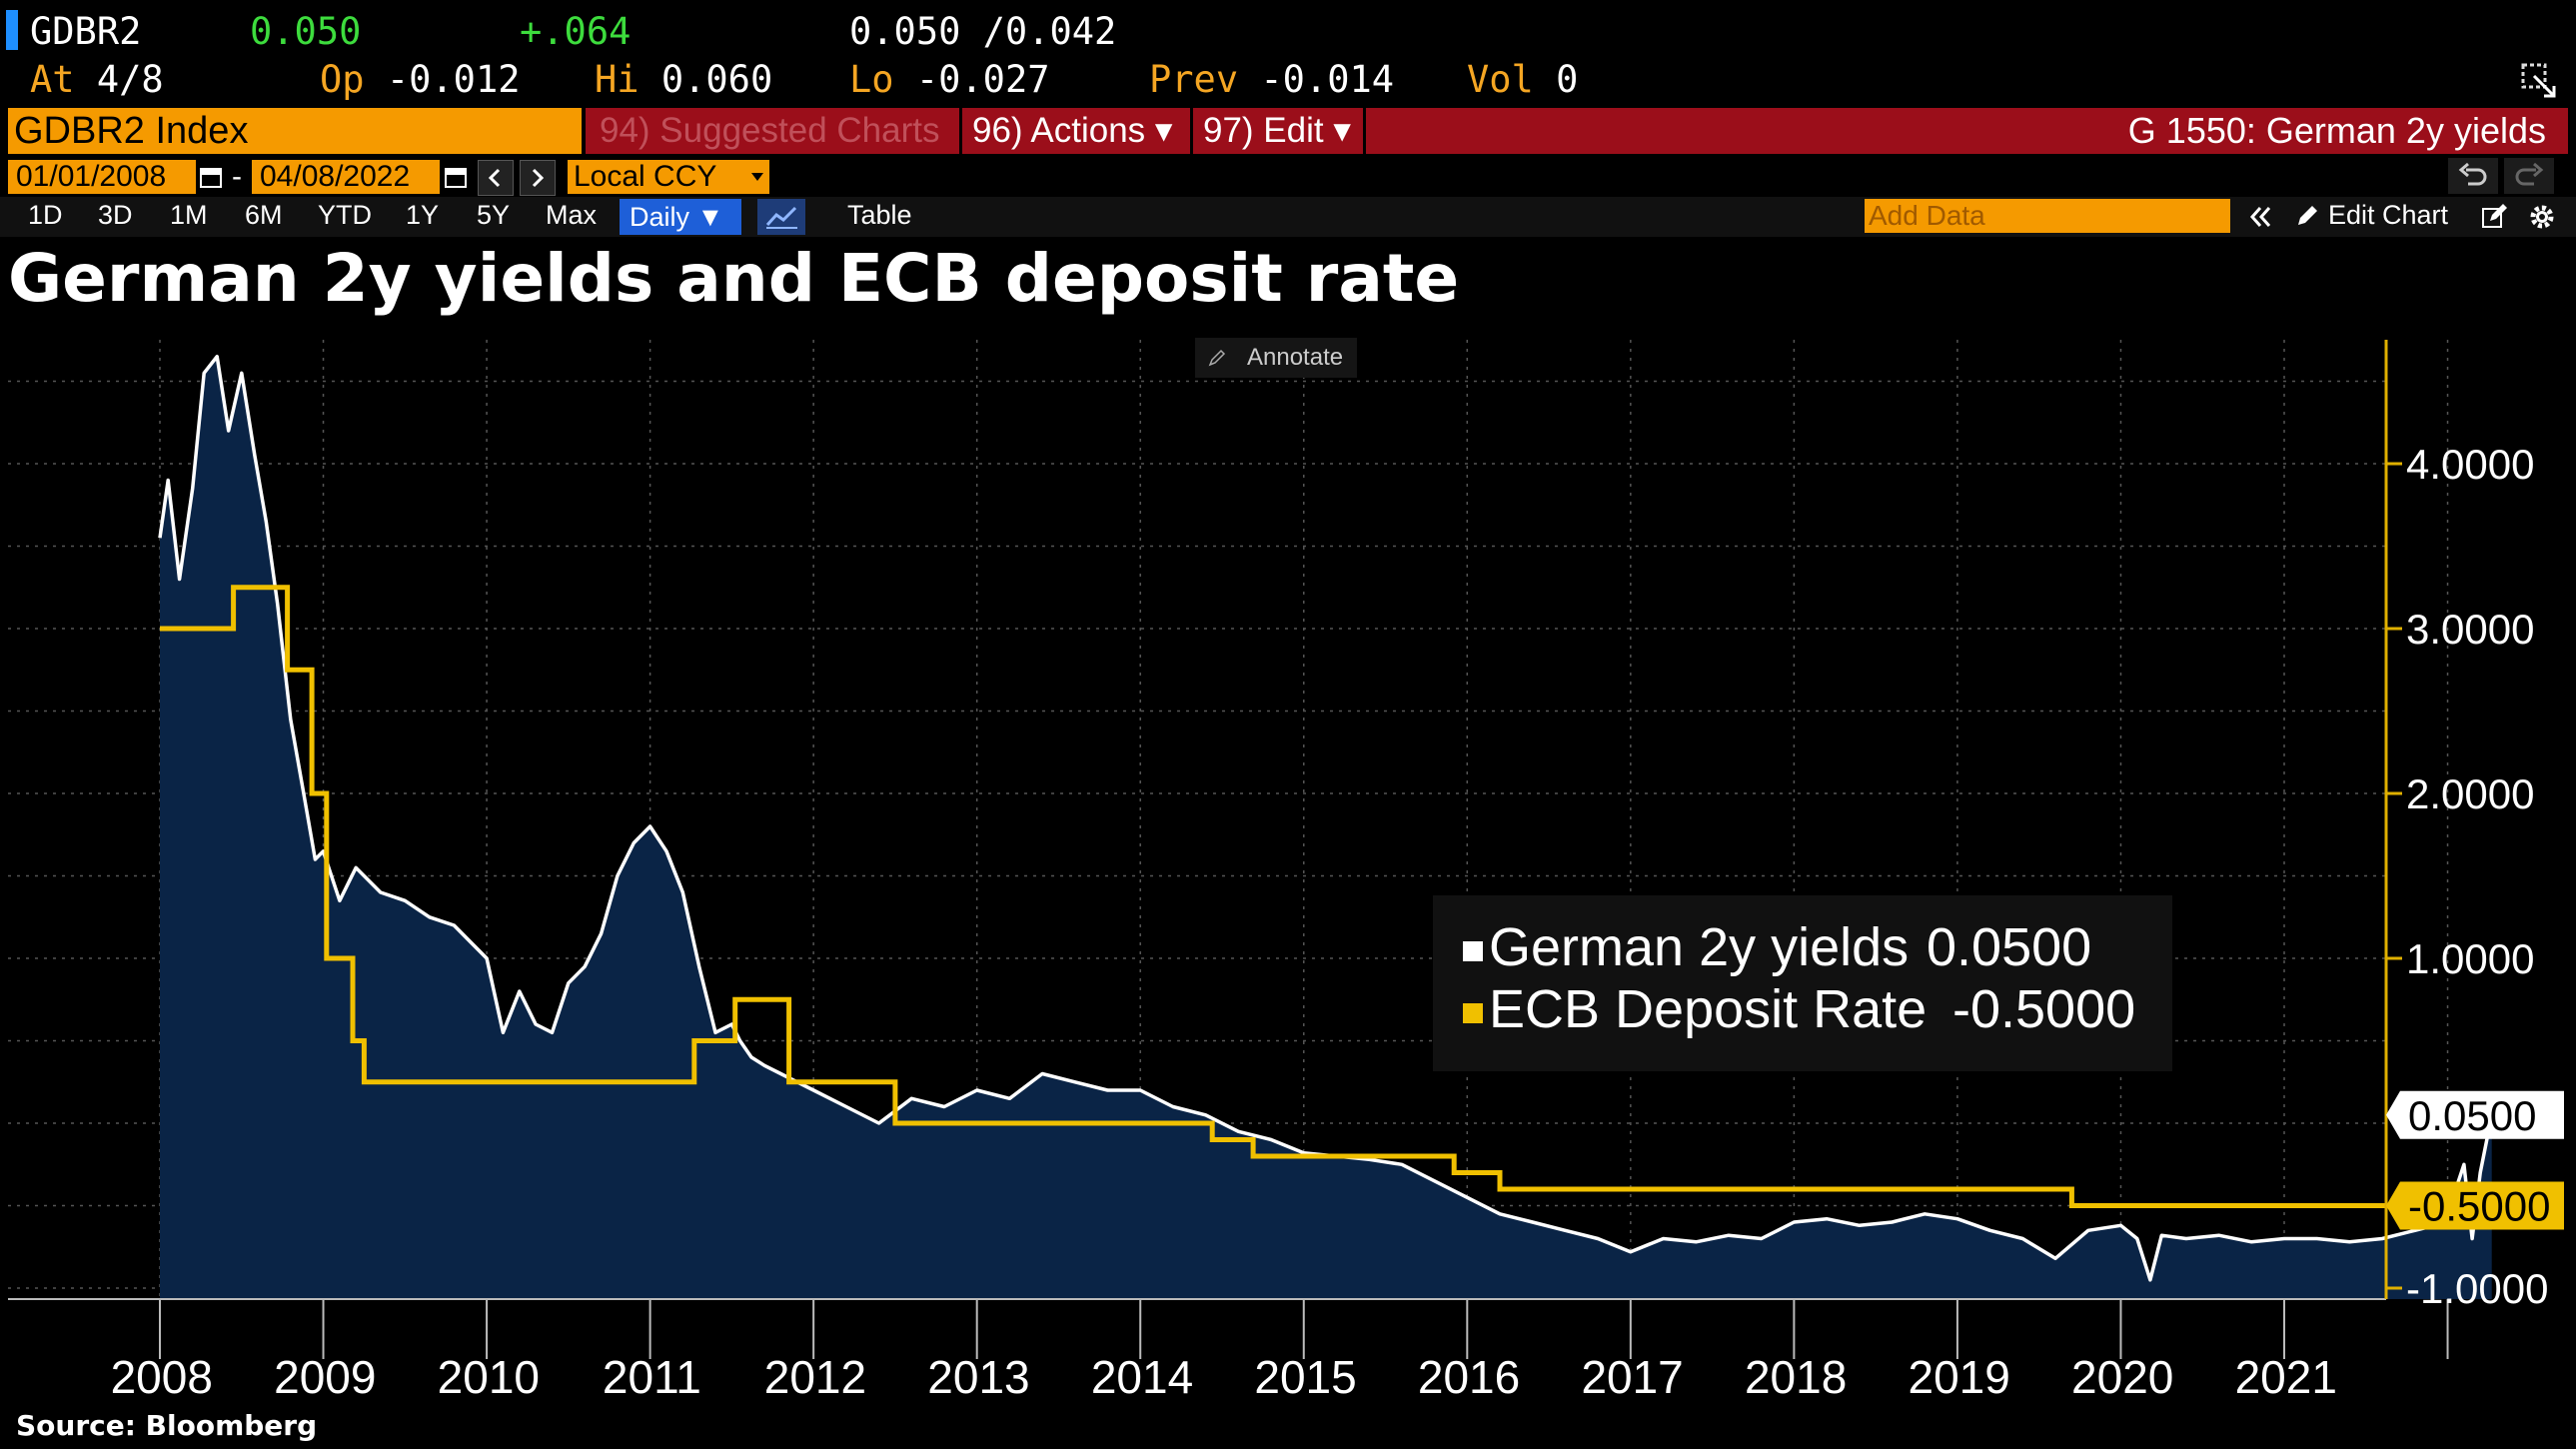 The width and height of the screenshot is (2576, 1449). What do you see at coordinates (489, 1377) in the screenshot?
I see `x-tick-label: 2010` at bounding box center [489, 1377].